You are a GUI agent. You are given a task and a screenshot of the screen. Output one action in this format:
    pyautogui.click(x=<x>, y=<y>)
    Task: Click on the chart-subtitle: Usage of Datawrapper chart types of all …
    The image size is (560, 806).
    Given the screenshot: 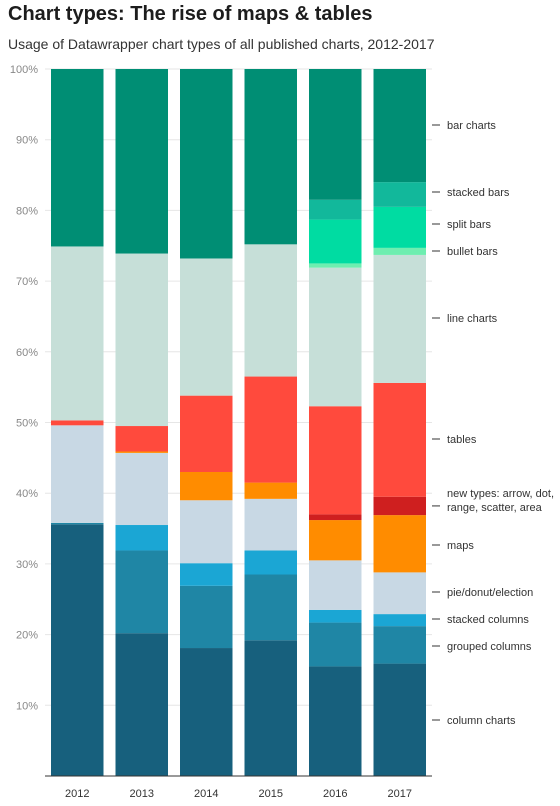 What is the action you would take?
    pyautogui.click(x=221, y=44)
    